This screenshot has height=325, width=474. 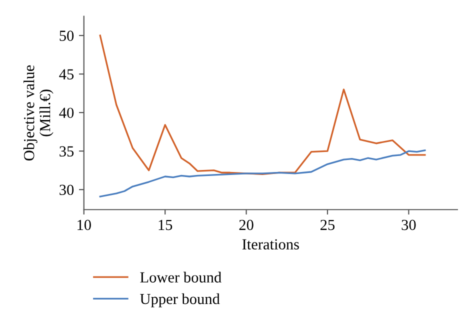 What do you see at coordinates (67, 35) in the screenshot?
I see `y-tick-label: 50` at bounding box center [67, 35].